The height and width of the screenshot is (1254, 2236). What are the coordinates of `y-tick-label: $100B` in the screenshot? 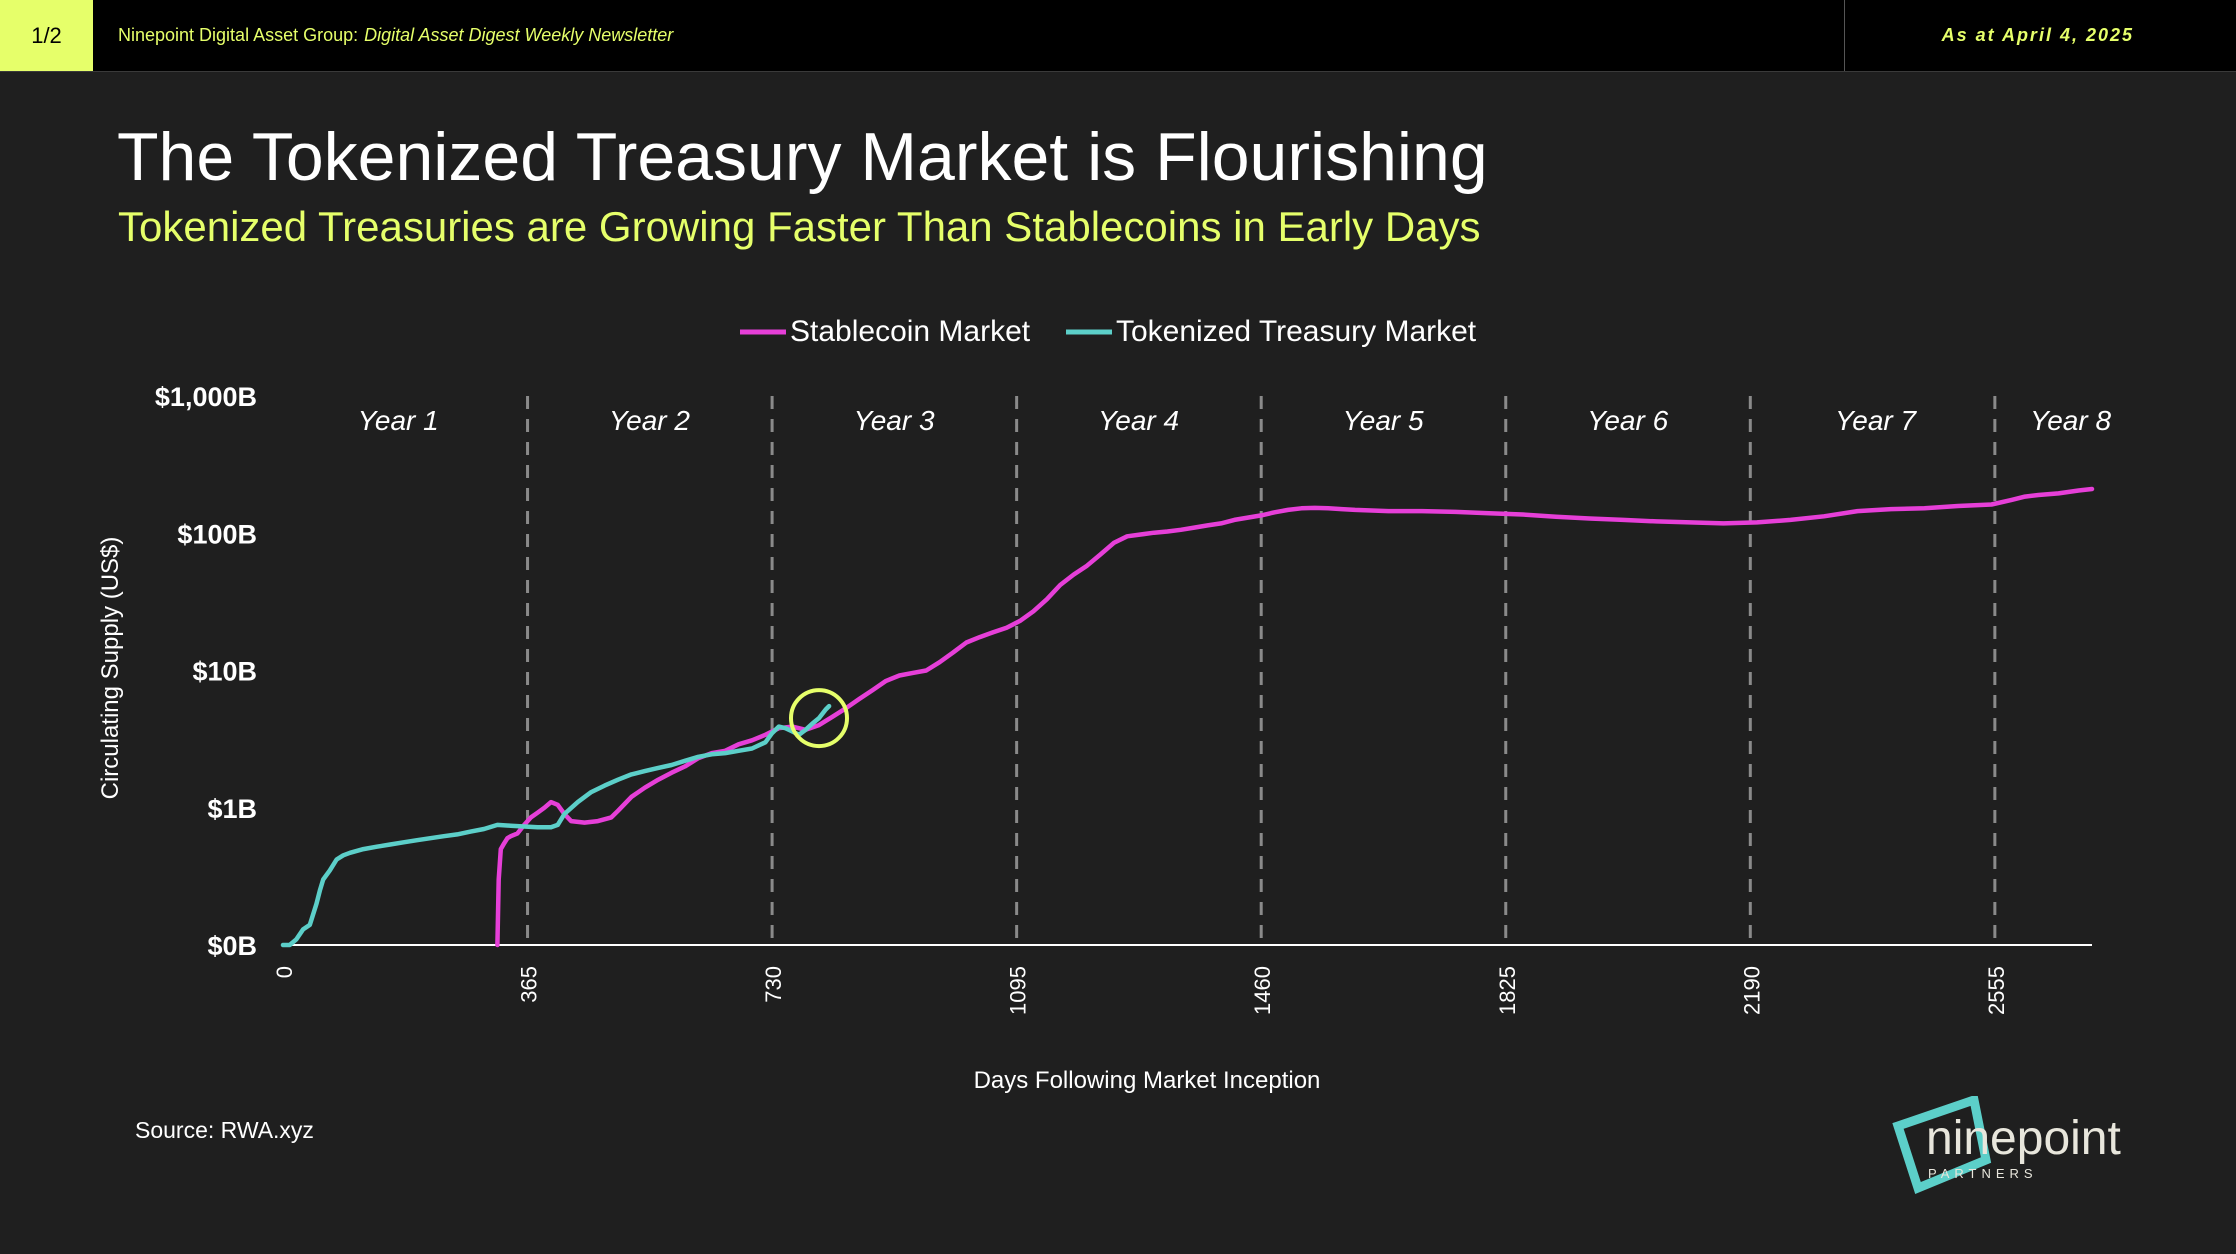 It's located at (217, 534).